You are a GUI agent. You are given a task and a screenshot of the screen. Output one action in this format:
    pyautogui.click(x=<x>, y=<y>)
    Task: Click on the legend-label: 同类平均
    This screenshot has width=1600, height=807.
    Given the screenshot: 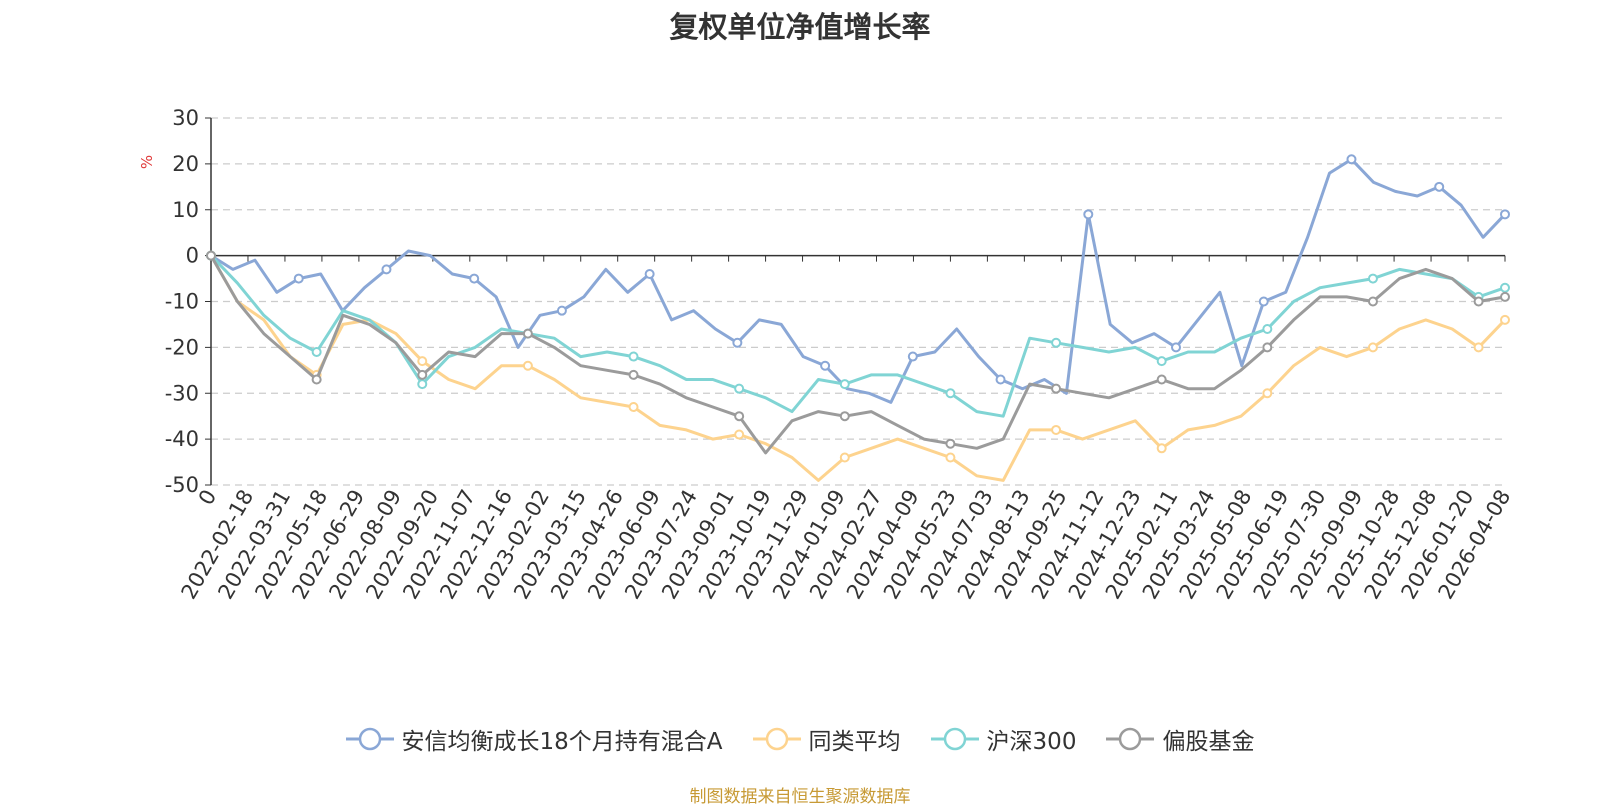 What is the action you would take?
    pyautogui.click(x=854, y=742)
    